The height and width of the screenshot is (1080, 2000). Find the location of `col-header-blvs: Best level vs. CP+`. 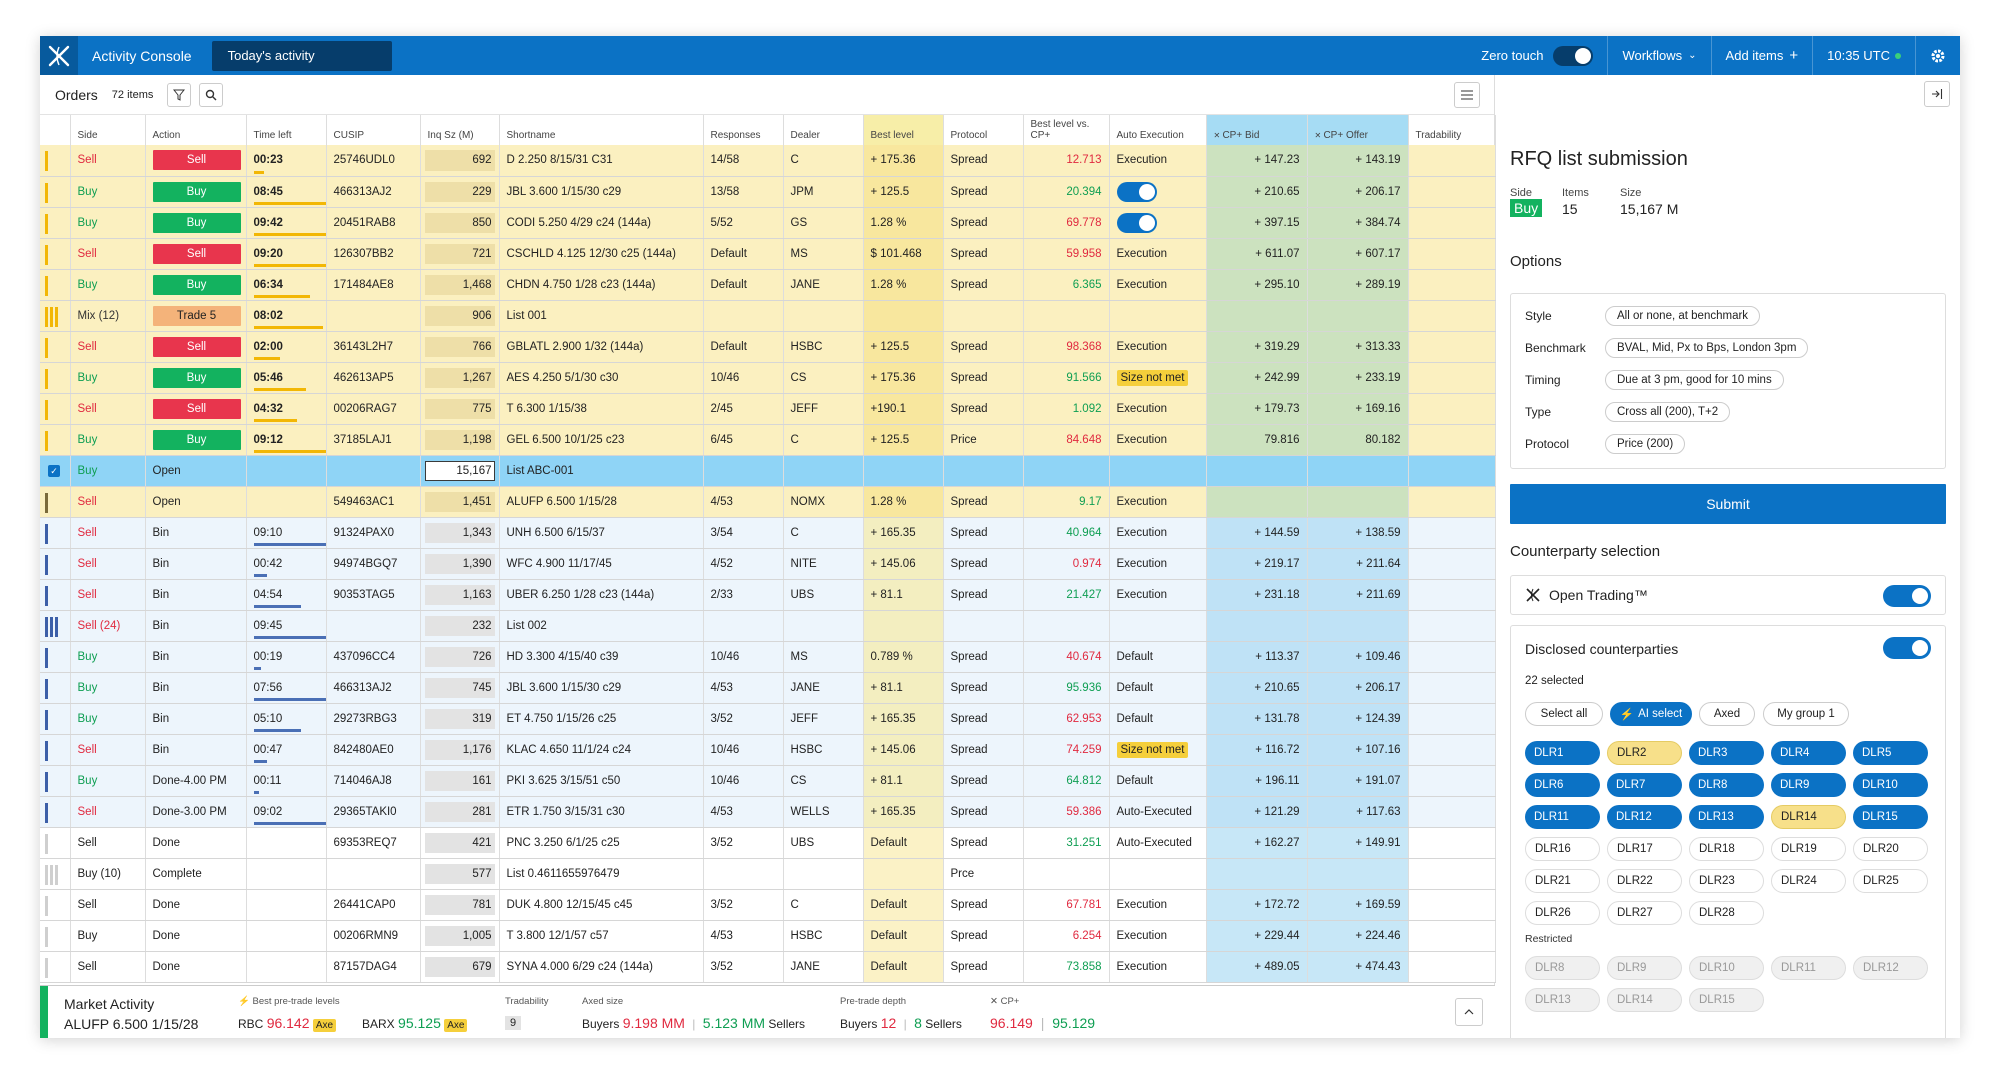

col-header-blvs: Best level vs. CP+ is located at coordinates (1066, 130).